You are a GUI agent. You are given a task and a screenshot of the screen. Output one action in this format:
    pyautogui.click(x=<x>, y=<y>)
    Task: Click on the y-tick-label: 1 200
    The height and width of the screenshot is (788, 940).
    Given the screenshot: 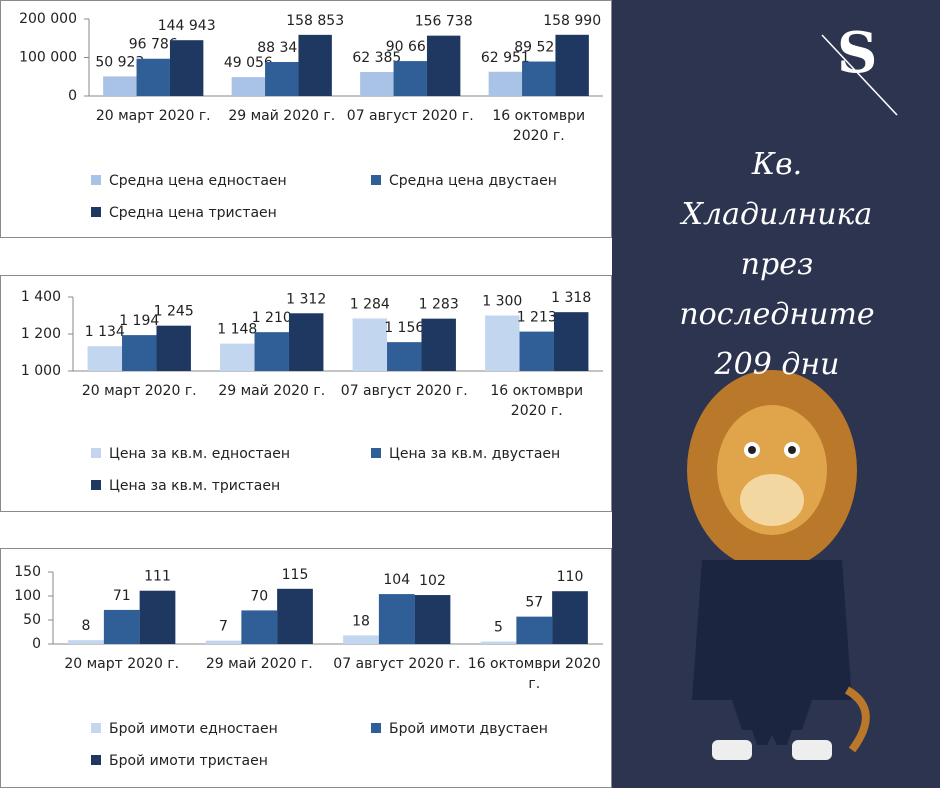 What is the action you would take?
    pyautogui.click(x=41, y=334)
    